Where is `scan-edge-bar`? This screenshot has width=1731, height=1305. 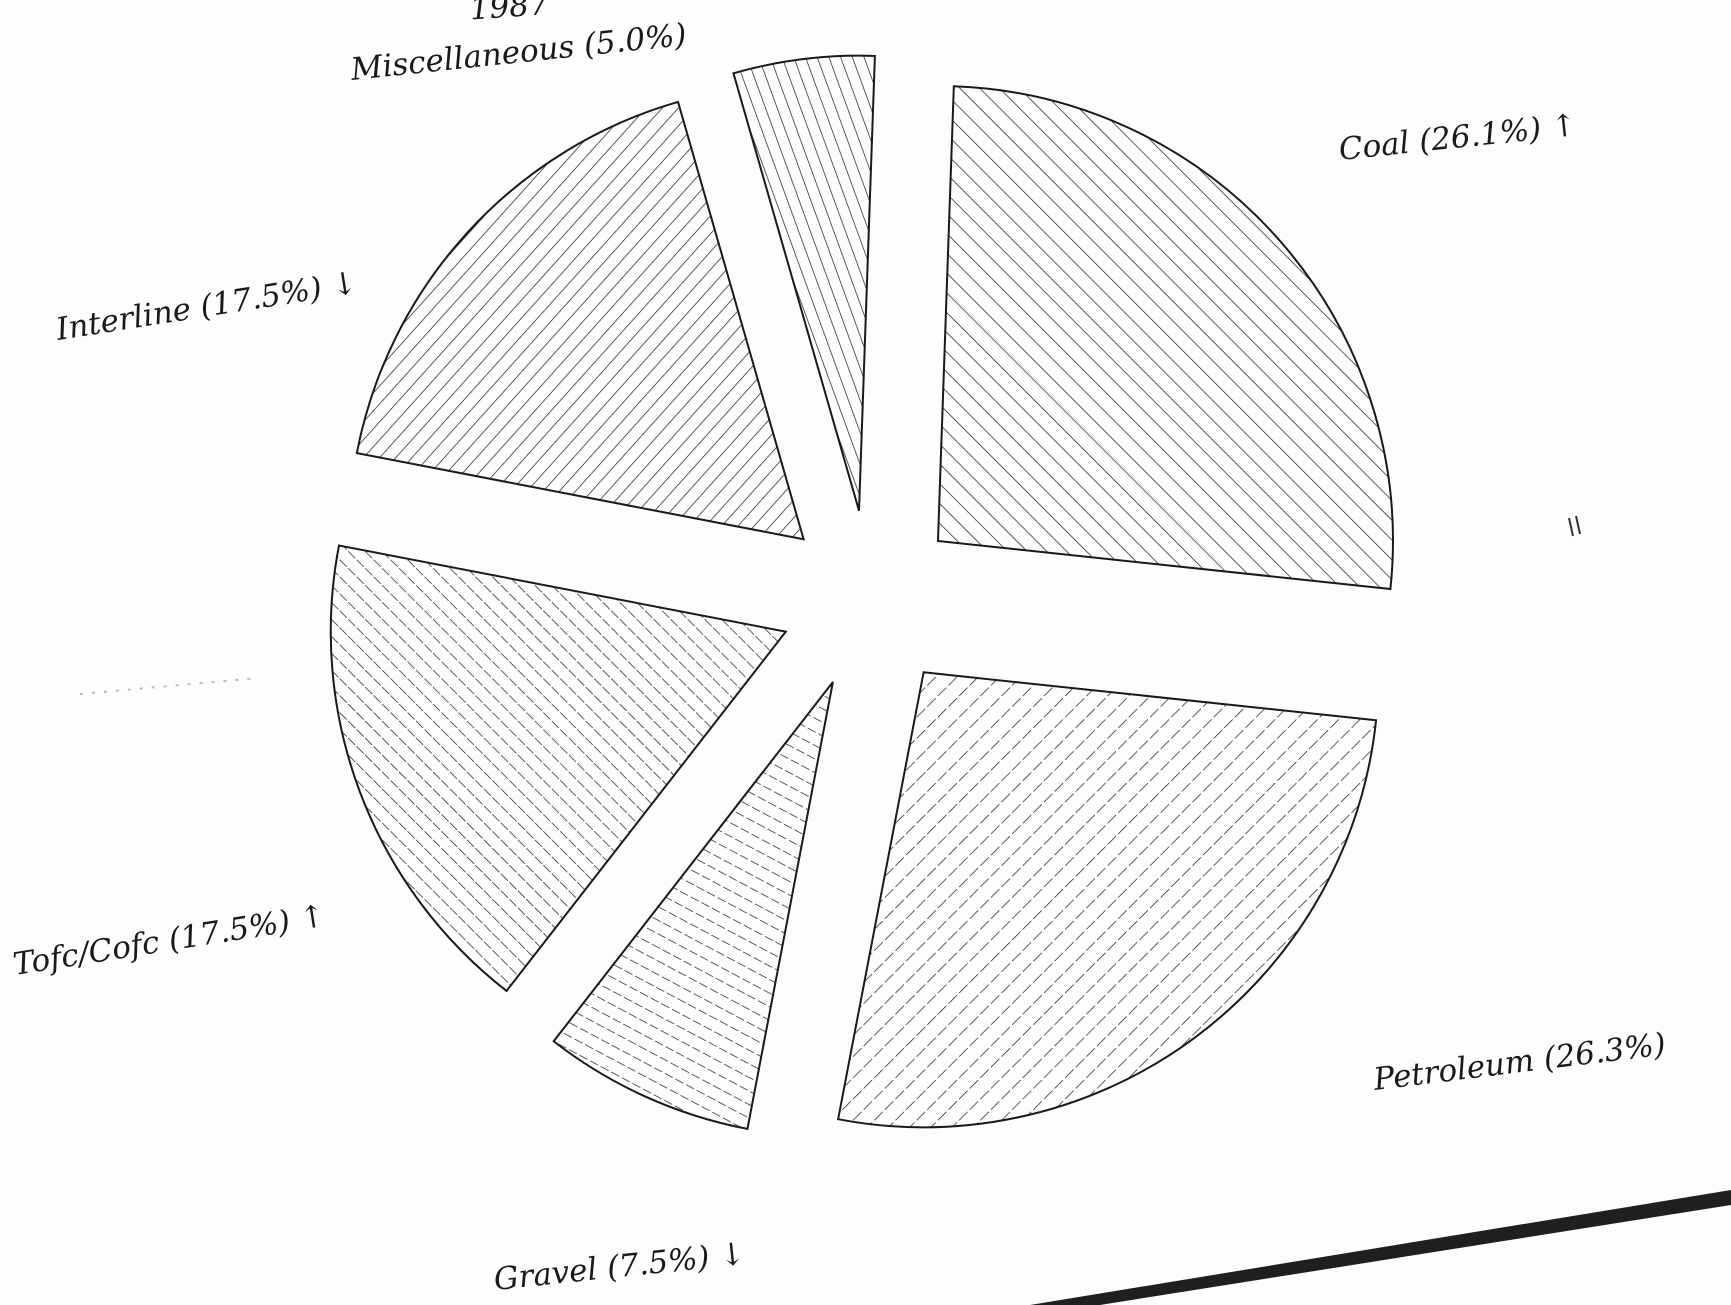
scan-edge-bar is located at coordinates (1380, 1247).